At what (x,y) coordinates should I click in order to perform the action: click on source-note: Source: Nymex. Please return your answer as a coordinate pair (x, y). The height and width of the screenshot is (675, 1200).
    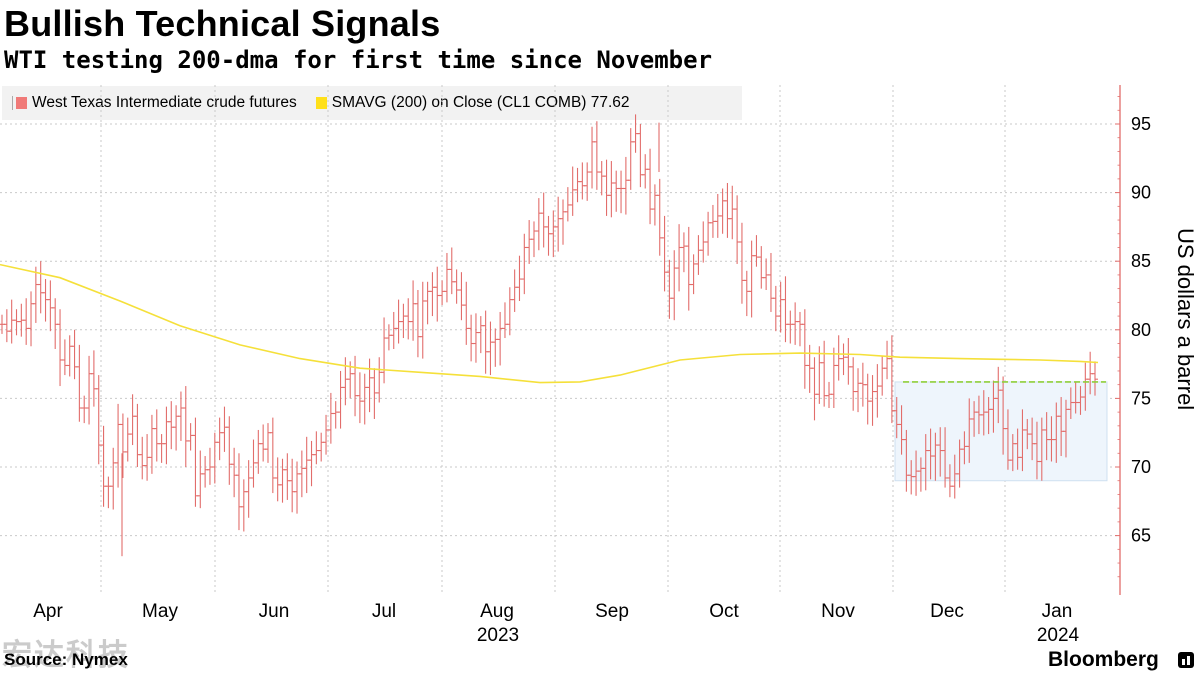
    Looking at the image, I should click on (66, 659).